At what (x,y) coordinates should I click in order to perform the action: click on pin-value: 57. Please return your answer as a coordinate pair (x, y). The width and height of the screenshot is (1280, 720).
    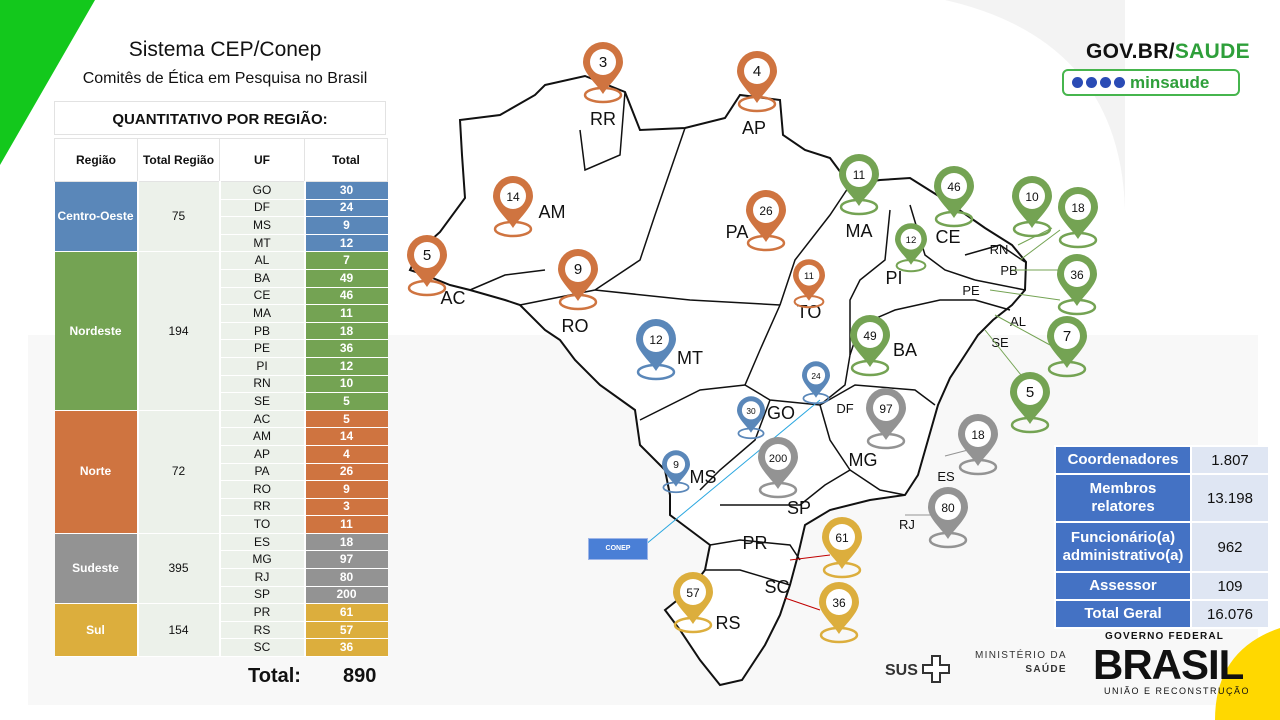
    Looking at the image, I should click on (693, 593).